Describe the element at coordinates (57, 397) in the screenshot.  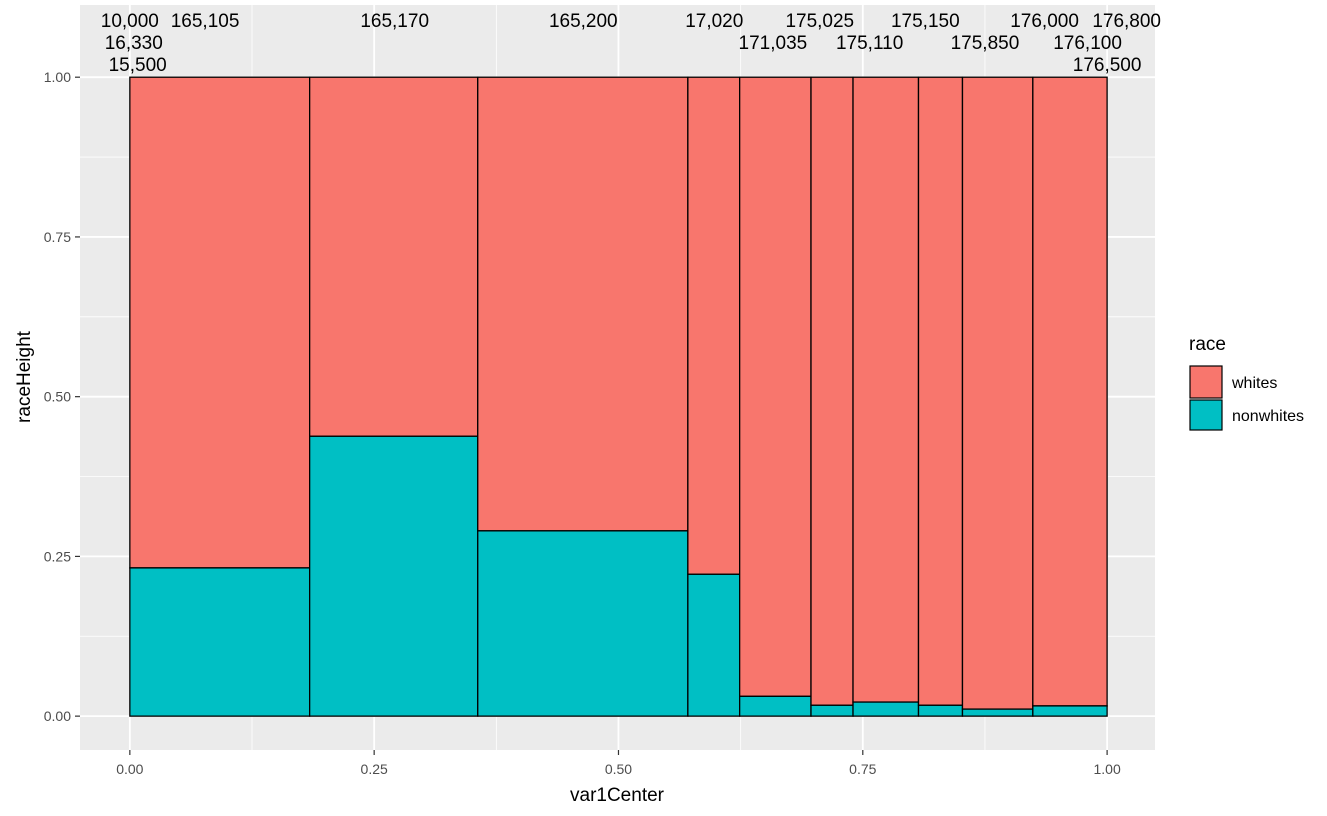
I see `y-tick-label: 0.50` at that location.